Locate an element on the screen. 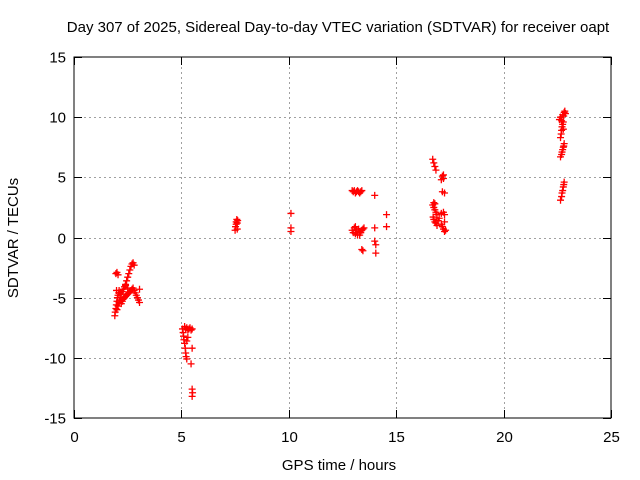 Image resolution: width=640 pixels, height=480 pixels. x-tick-label: 10 is located at coordinates (289, 437).